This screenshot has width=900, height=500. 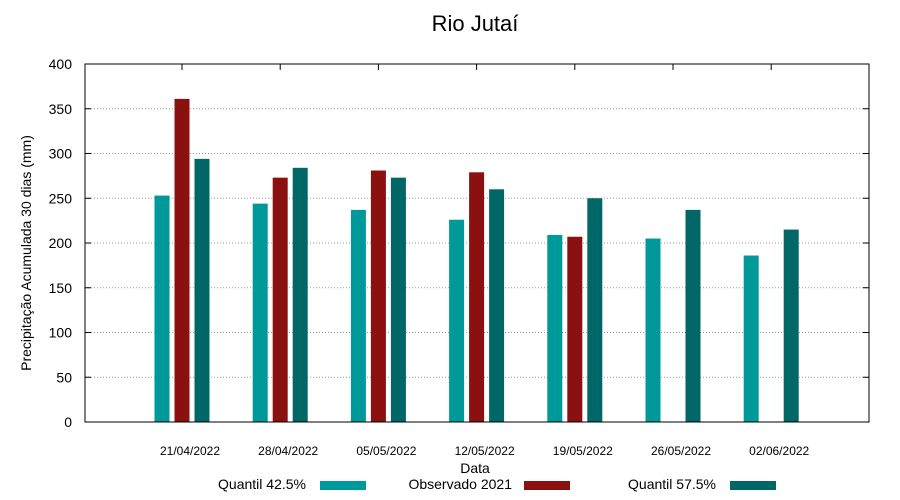 What do you see at coordinates (583, 451) in the screenshot?
I see `x-tick-label: 19/05/2022` at bounding box center [583, 451].